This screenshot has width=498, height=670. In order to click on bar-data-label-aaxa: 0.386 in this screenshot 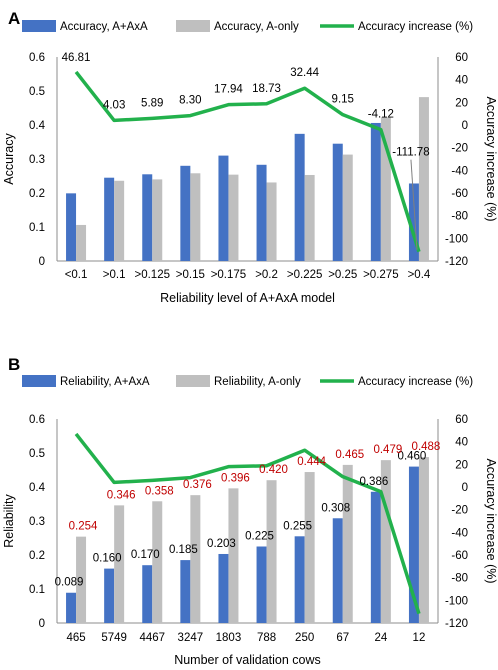, I will do `click(373, 482)`.